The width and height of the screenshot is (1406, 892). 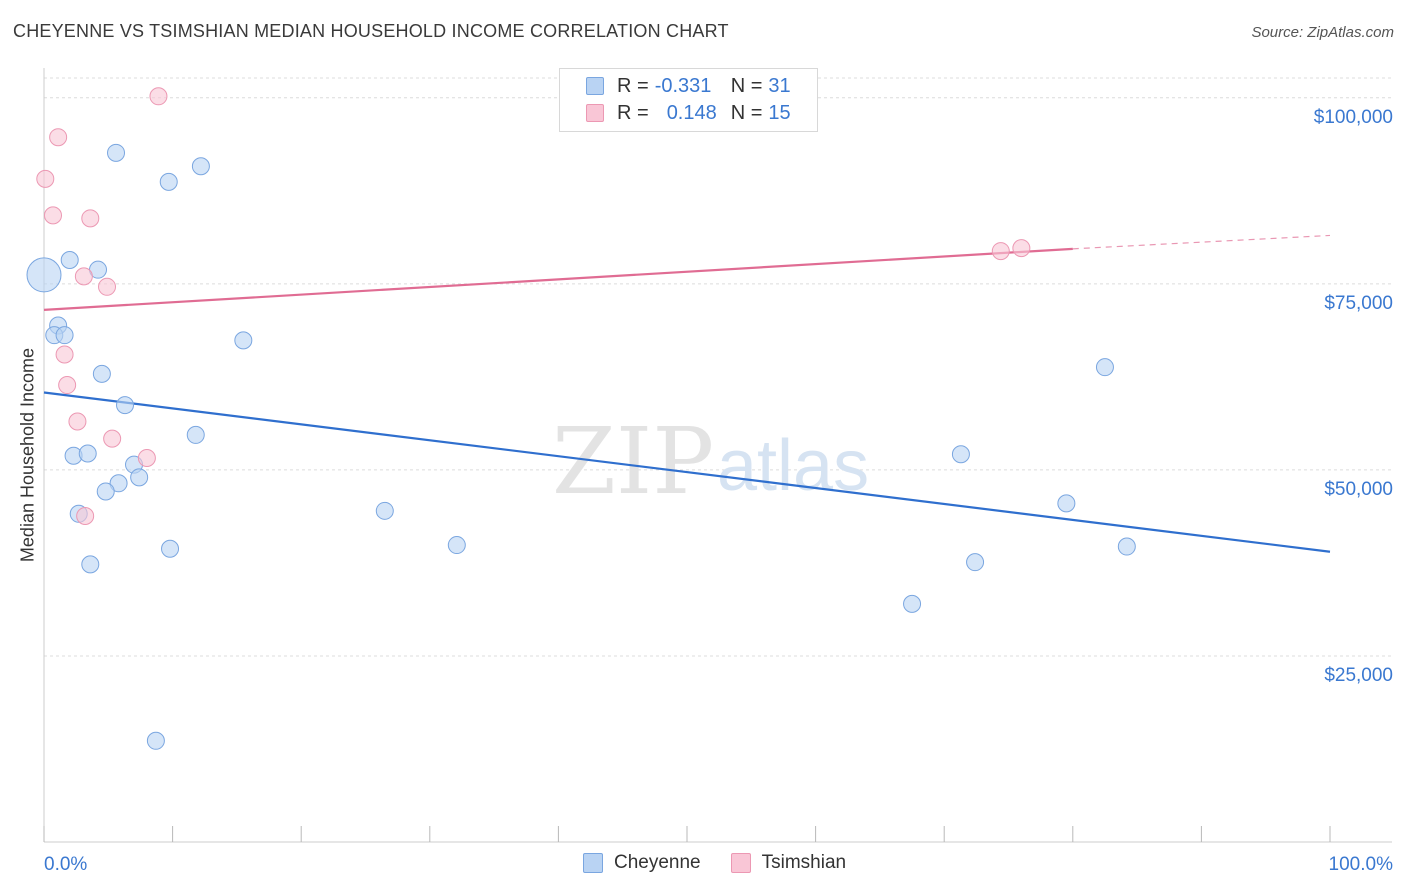 I want to click on tsimshian-trend-line, so click(x=558, y=279).